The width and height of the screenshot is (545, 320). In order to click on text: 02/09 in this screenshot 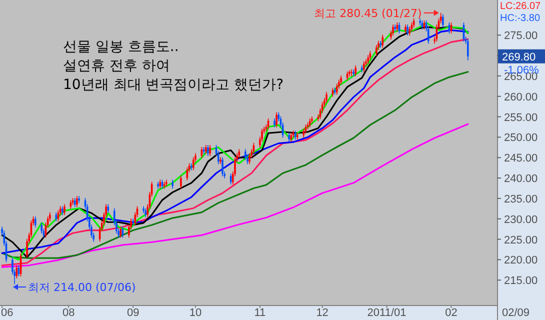, I will do `click(516, 313)`.